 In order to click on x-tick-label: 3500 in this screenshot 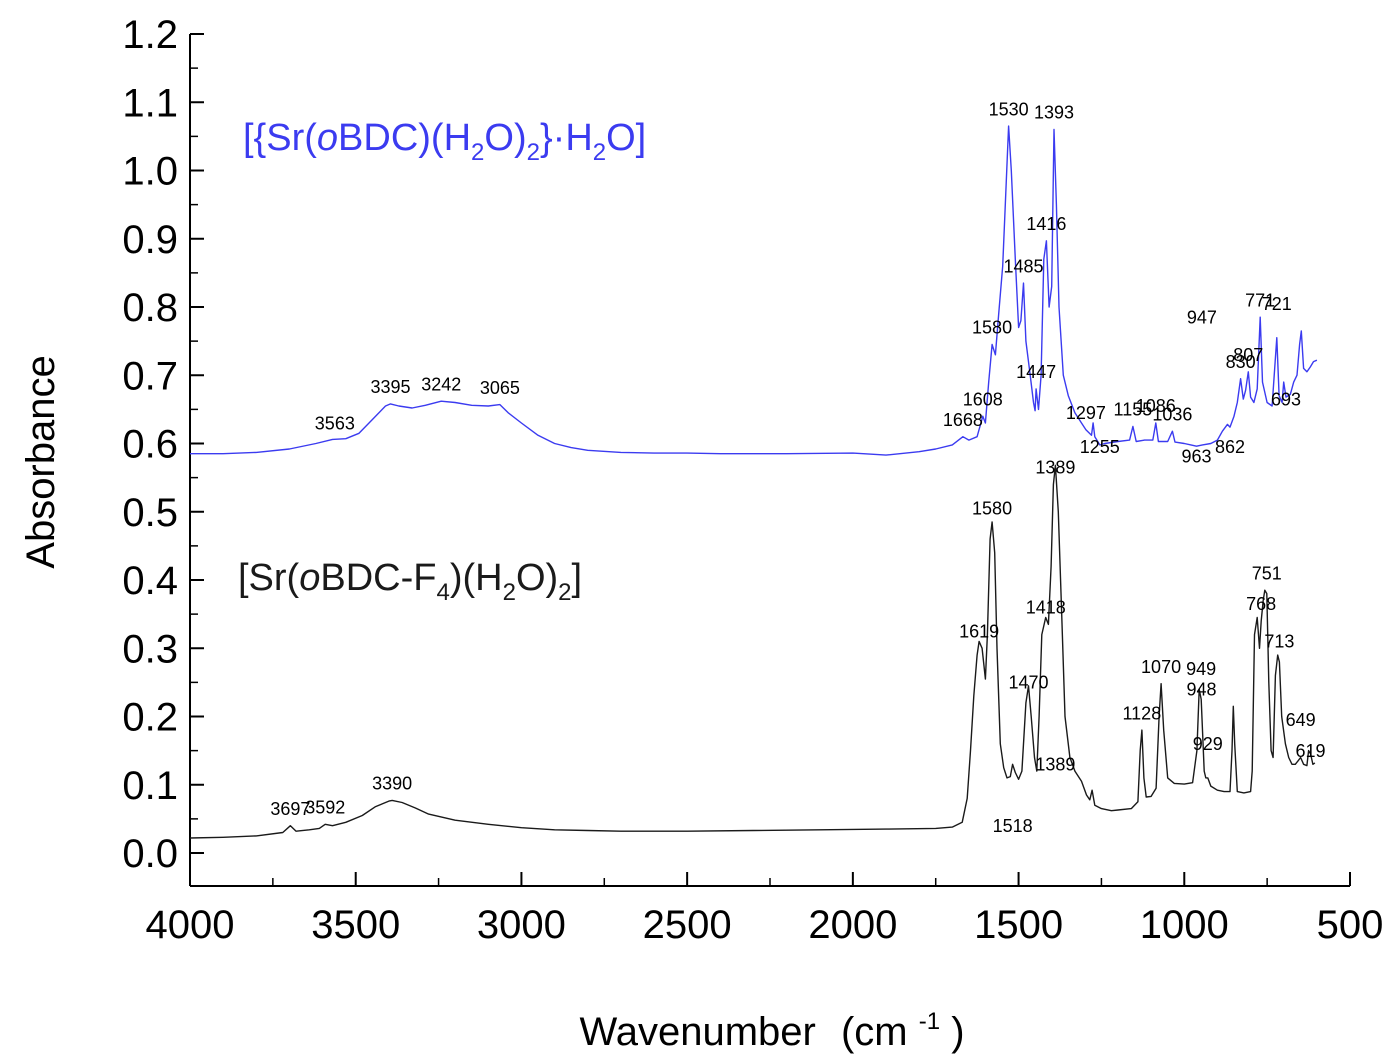, I will do `click(355, 925)`.